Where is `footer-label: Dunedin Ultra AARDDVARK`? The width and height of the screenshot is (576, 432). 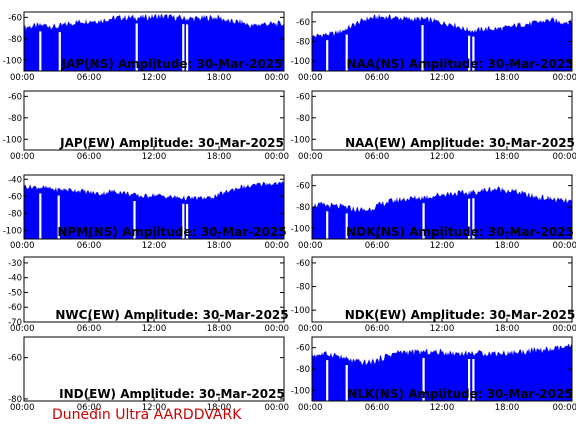
footer-label: Dunedin Ultra AARDDVARK is located at coordinates (147, 415).